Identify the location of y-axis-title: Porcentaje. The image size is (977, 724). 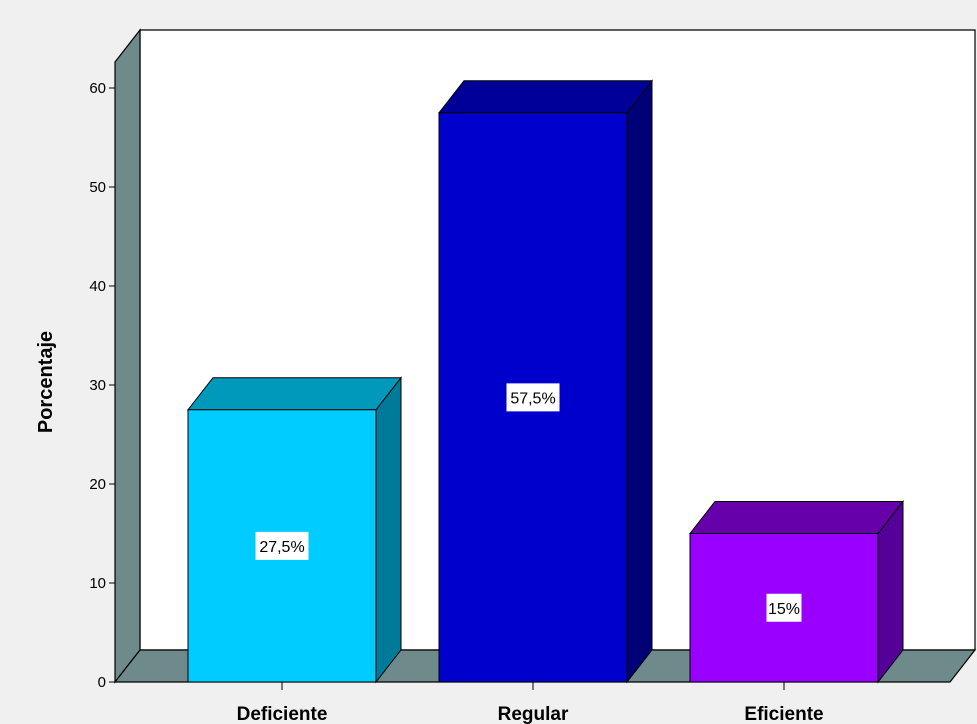
(46, 382).